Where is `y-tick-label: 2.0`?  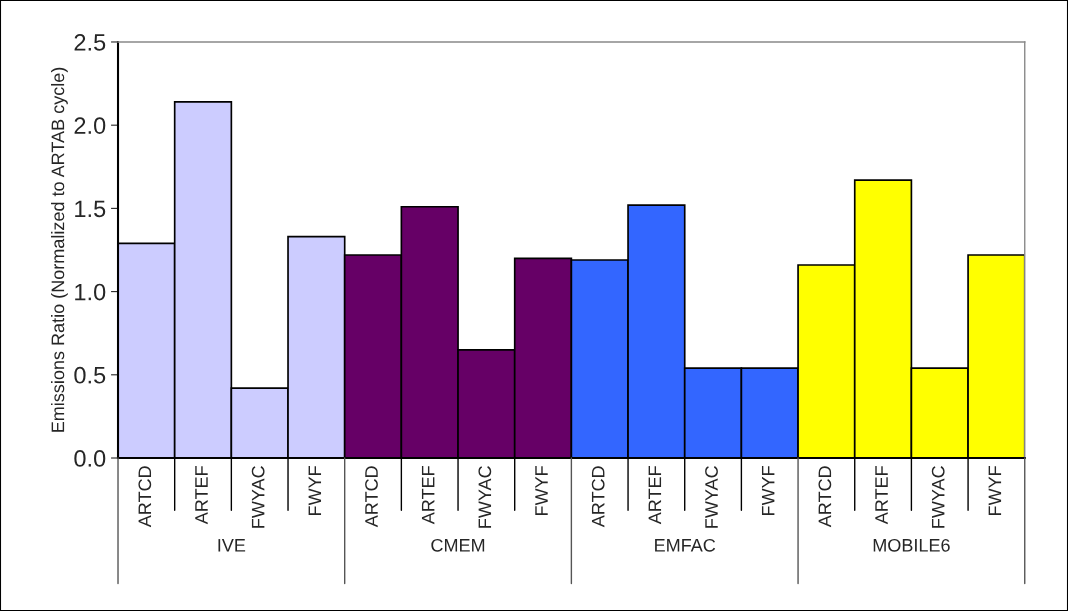
y-tick-label: 2.0 is located at coordinates (90, 125).